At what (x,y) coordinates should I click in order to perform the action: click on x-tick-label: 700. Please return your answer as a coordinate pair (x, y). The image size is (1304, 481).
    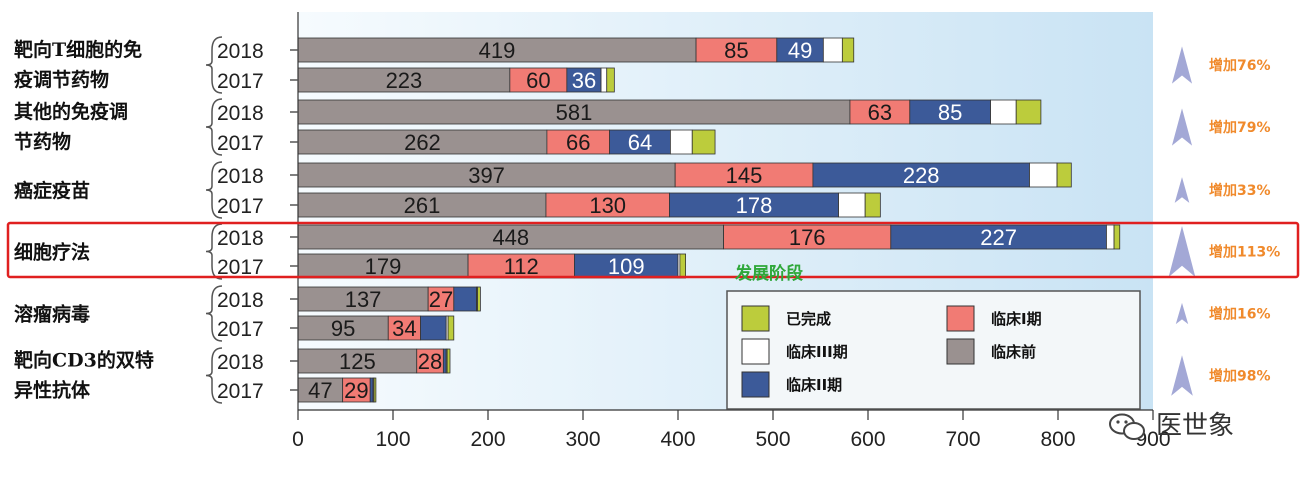
    Looking at the image, I should click on (962, 439).